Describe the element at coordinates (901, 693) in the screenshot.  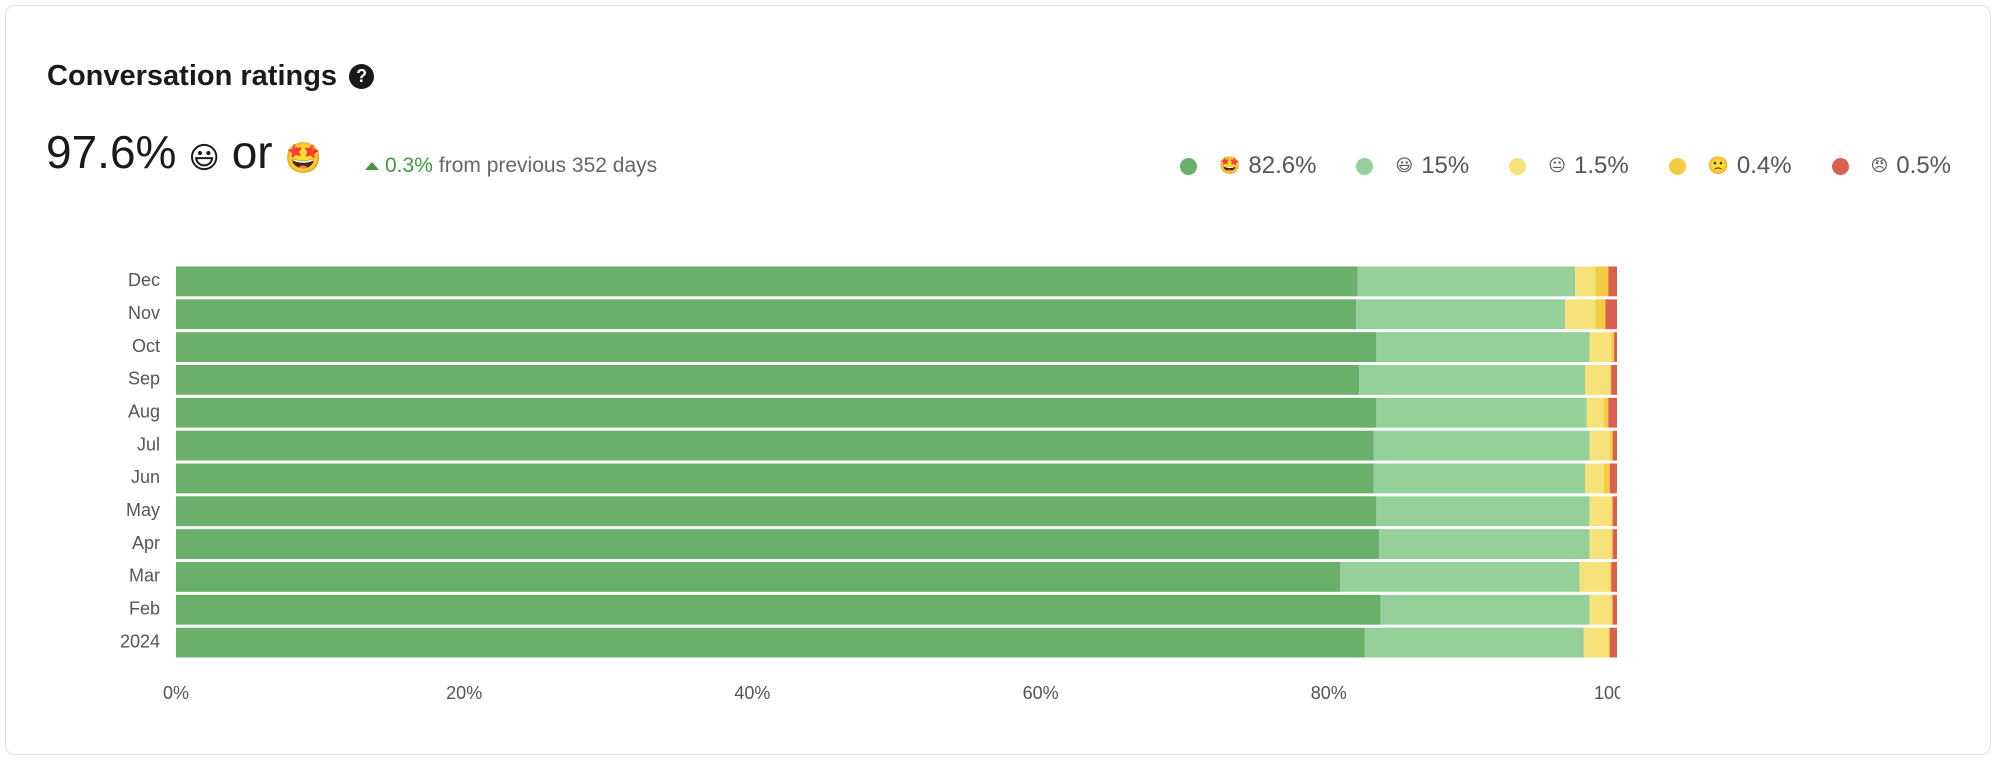
I see `x-axis: 0% 20% 40% 60% 80% 100%` at that location.